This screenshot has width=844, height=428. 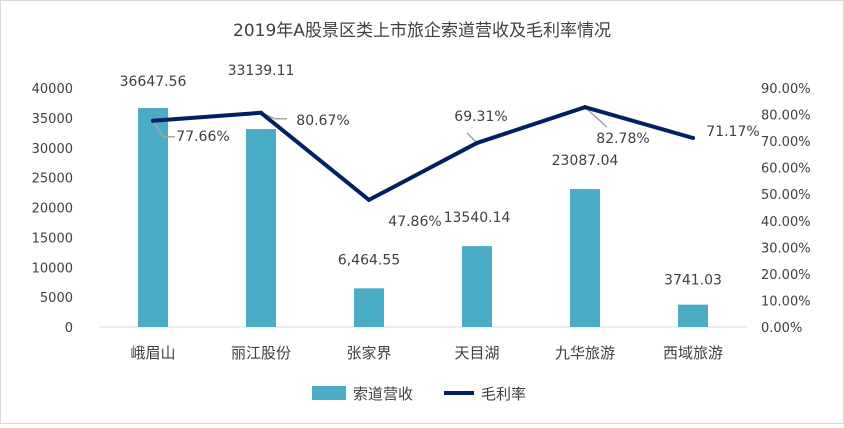 What do you see at coordinates (414, 222) in the screenshot?
I see `line-data-label: 47.86%` at bounding box center [414, 222].